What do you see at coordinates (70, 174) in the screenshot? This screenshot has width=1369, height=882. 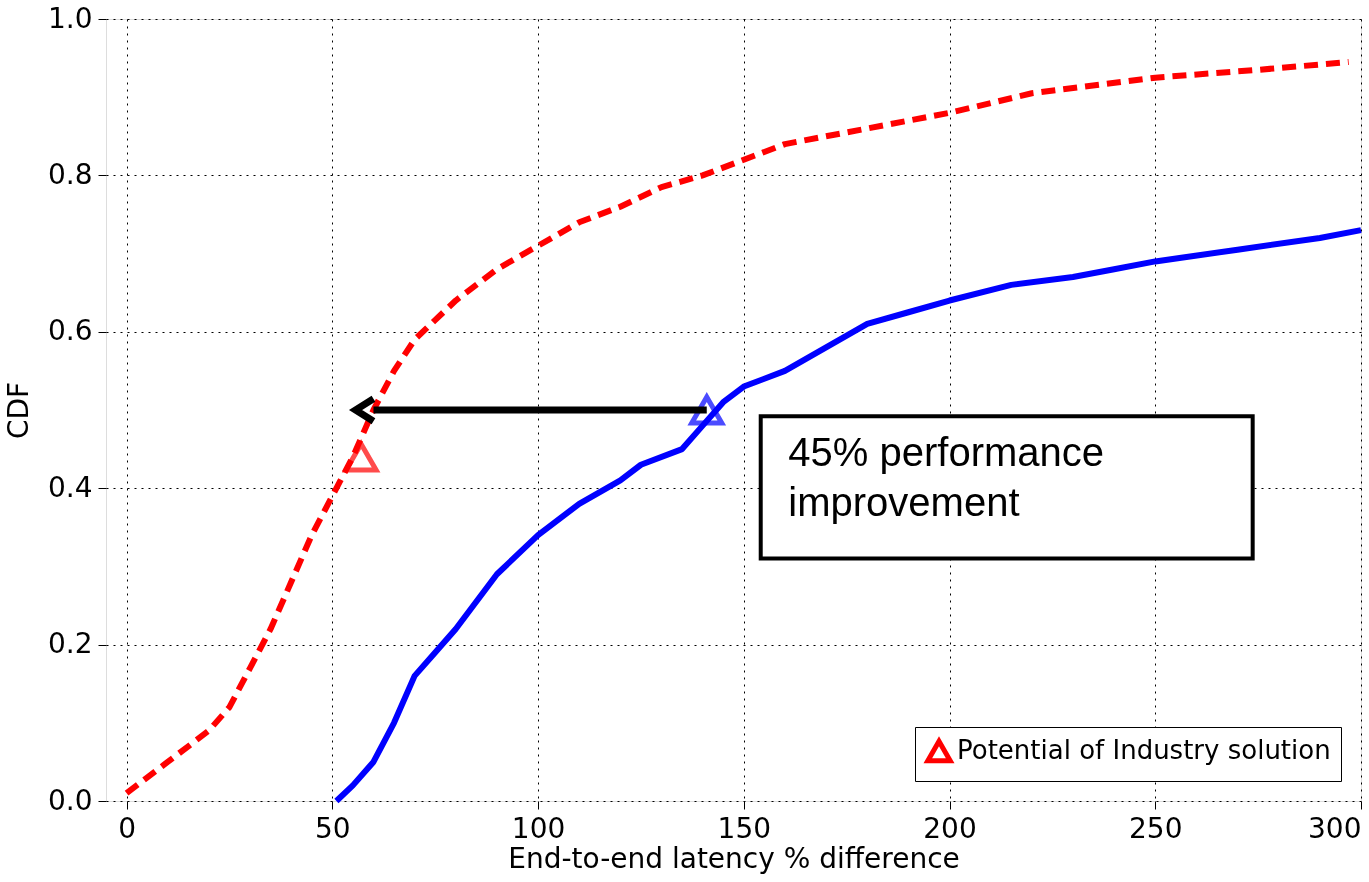 I see `y-tick-label: 0.8` at bounding box center [70, 174].